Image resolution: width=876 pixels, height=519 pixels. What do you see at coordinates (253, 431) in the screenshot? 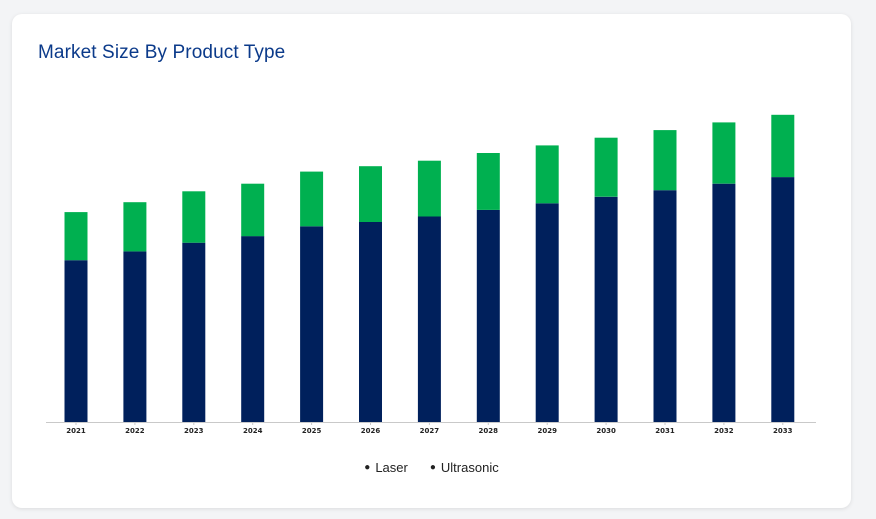
I see `x-tick-label: 2024` at bounding box center [253, 431].